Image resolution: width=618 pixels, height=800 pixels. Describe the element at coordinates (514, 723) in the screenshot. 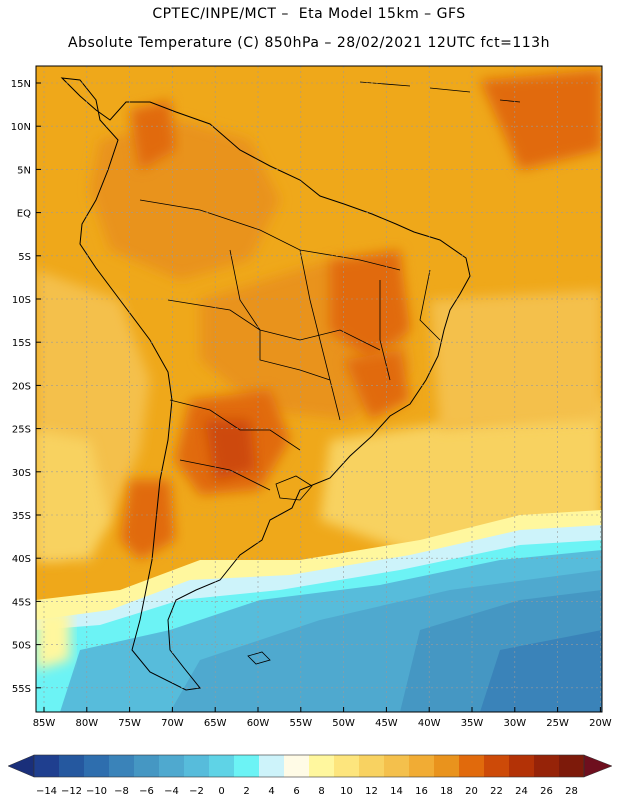

I see `lon-label-30w: 30W` at that location.